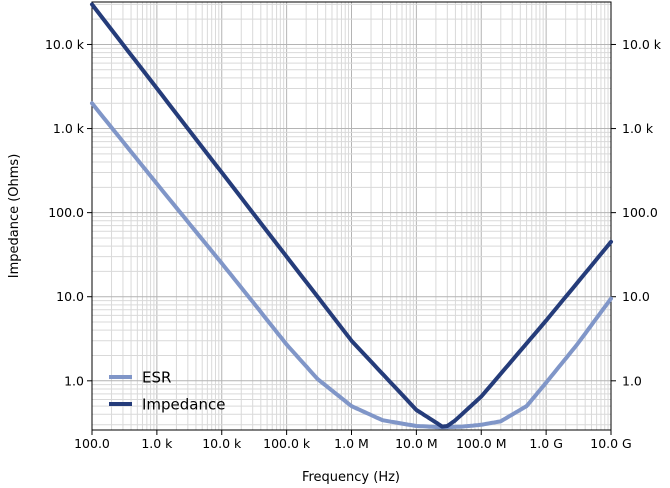  I want to click on y-tick-label-left: 100.0, so click(66, 212).